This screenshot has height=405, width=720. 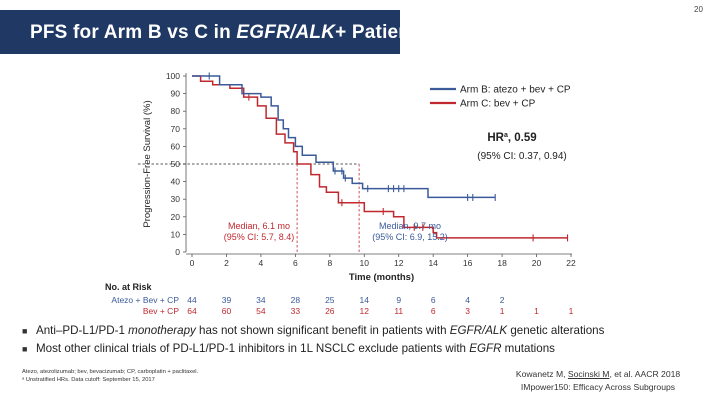 I want to click on x-tick-label: 2, so click(x=226, y=263).